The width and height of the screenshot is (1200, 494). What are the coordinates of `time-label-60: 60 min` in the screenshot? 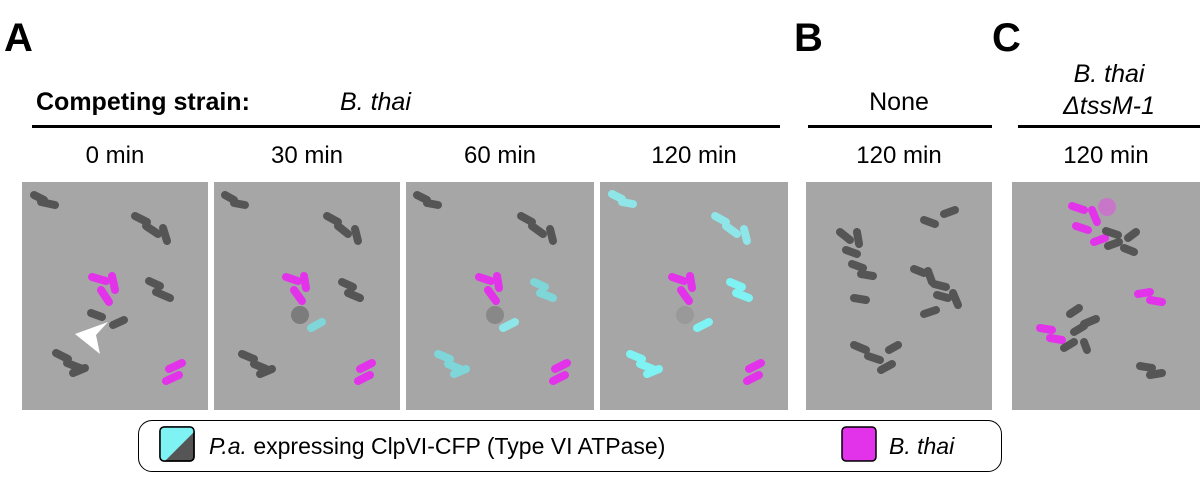 It's located at (500, 155).